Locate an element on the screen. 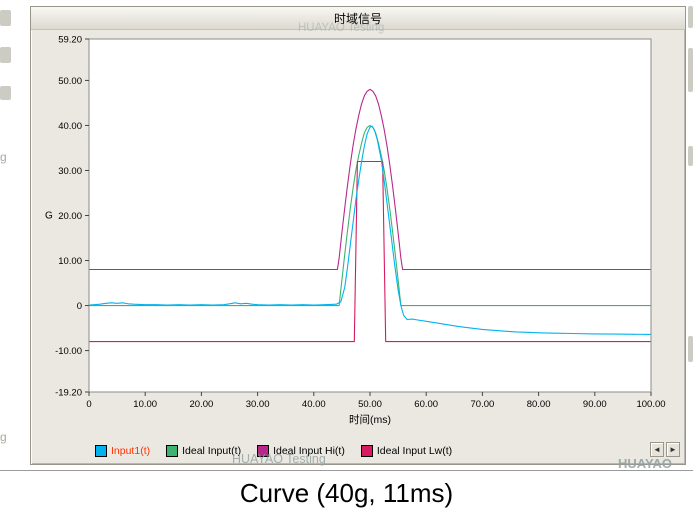 The width and height of the screenshot is (693, 524). x-tick-label: 90.00 is located at coordinates (595, 404).